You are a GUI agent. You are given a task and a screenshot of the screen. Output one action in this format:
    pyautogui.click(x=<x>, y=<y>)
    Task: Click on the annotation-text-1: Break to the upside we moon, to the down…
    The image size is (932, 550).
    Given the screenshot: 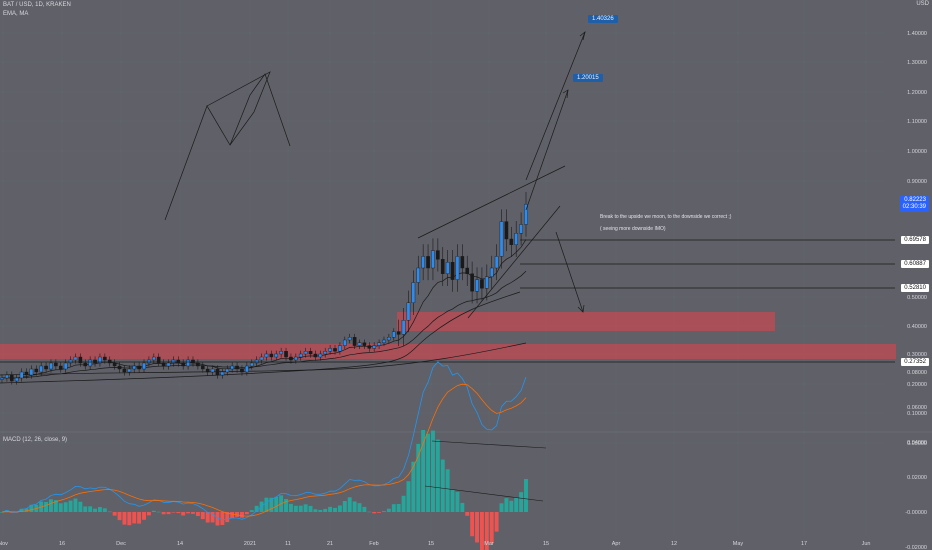 What is the action you would take?
    pyautogui.click(x=666, y=217)
    